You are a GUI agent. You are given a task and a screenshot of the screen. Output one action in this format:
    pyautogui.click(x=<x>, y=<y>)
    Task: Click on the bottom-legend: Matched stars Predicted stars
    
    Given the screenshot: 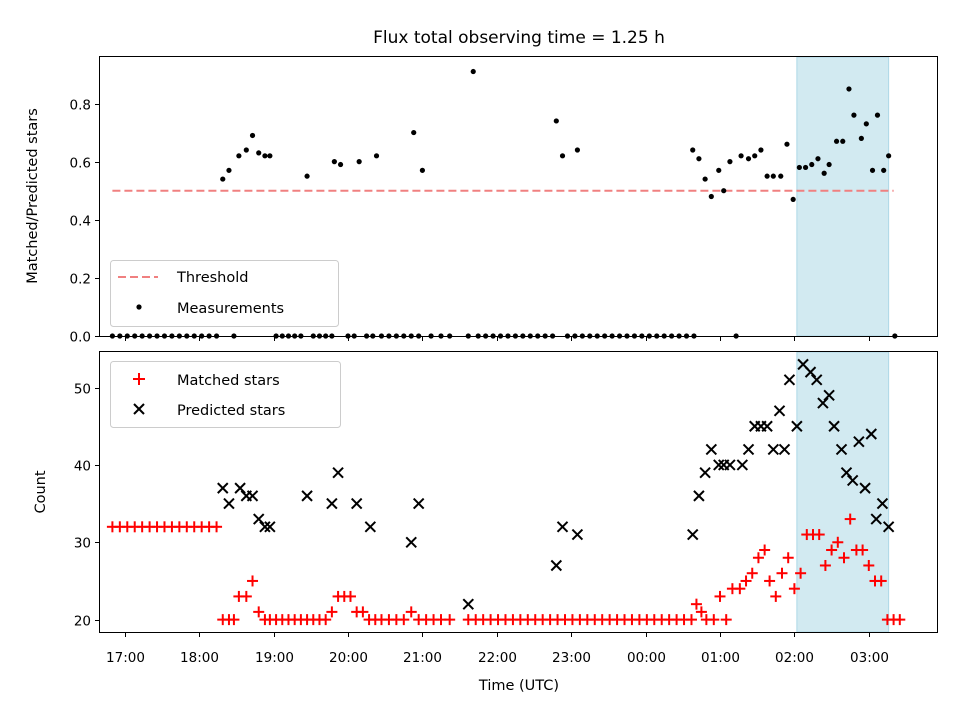 What is the action you would take?
    pyautogui.click(x=225, y=394)
    